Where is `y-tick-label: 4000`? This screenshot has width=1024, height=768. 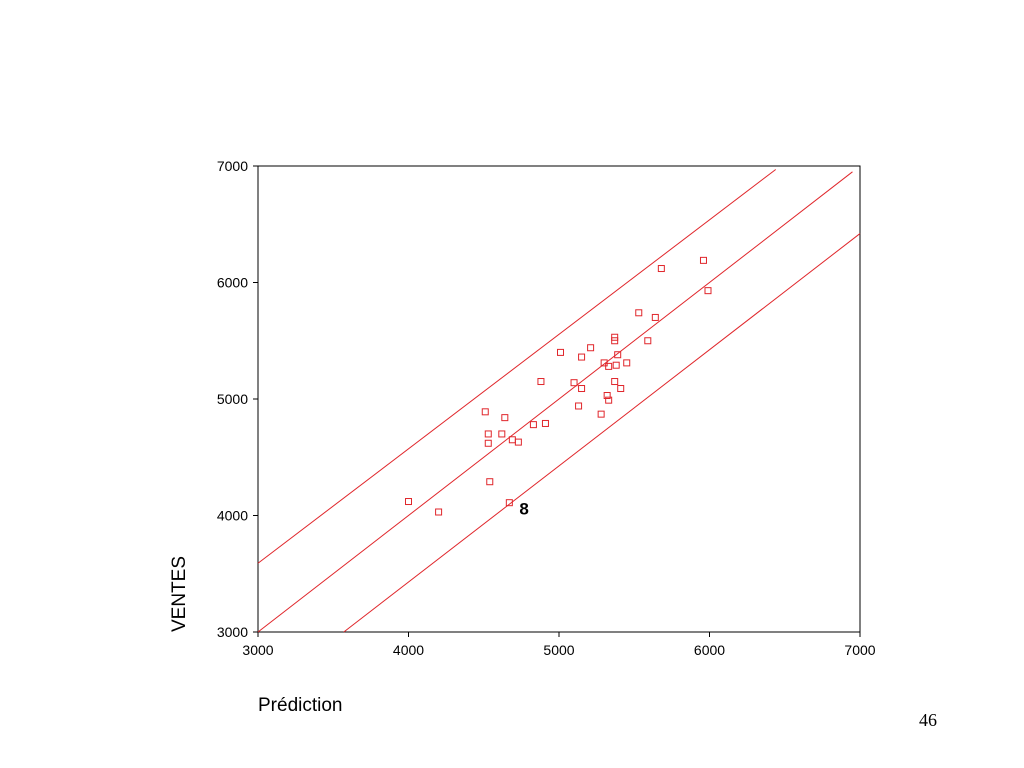 y-tick-label: 4000 is located at coordinates (232, 516).